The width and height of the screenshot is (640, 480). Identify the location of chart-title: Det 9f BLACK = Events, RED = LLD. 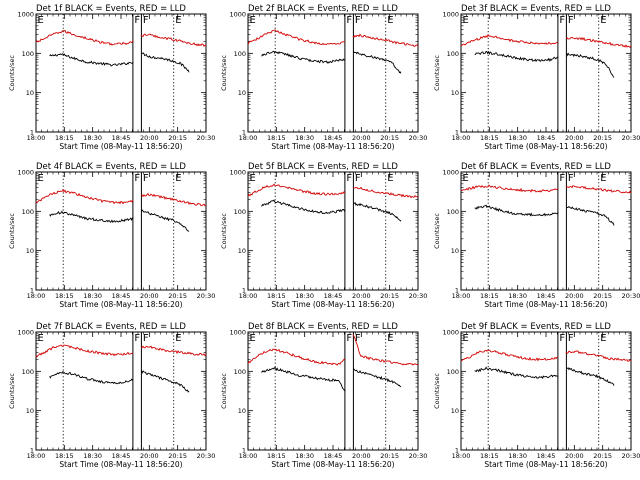
(536, 327).